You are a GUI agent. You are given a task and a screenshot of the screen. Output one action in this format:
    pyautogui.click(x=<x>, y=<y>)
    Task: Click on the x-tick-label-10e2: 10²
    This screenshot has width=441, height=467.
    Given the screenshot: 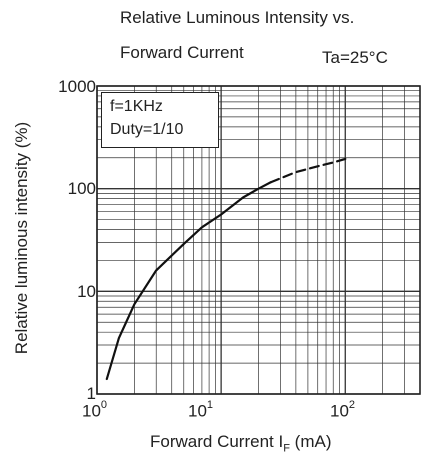 What is the action you would take?
    pyautogui.click(x=343, y=410)
    